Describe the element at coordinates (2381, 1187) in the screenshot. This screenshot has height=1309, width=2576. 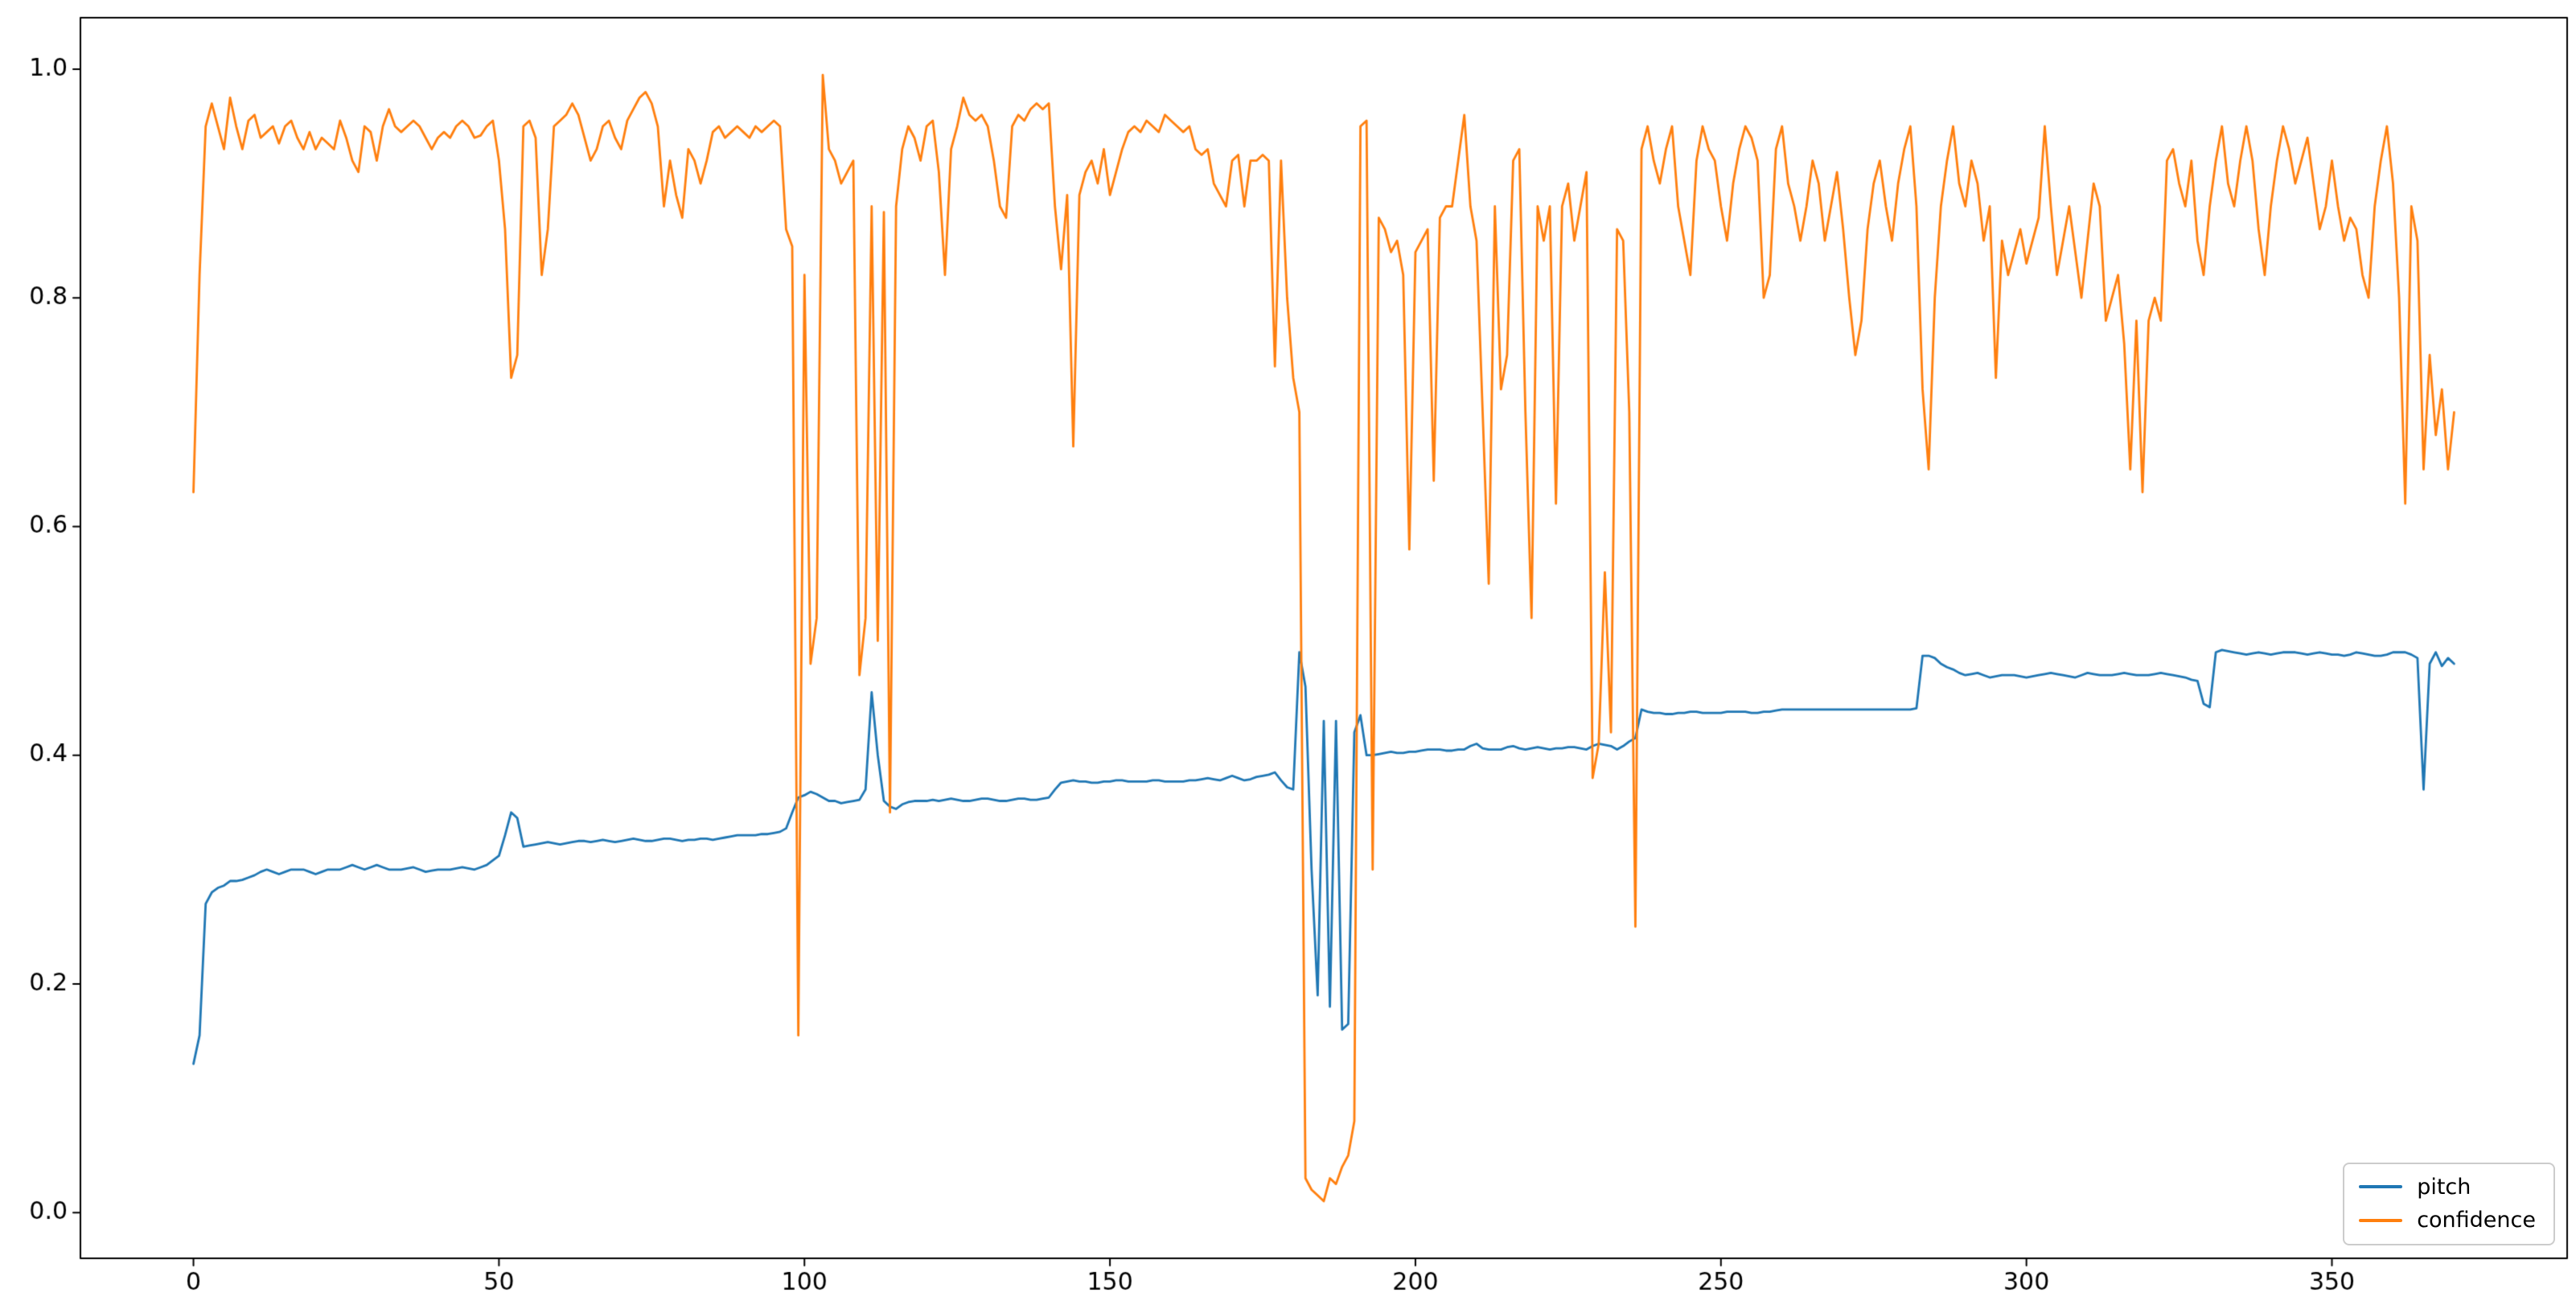
I see `pitch-line-swatch` at that location.